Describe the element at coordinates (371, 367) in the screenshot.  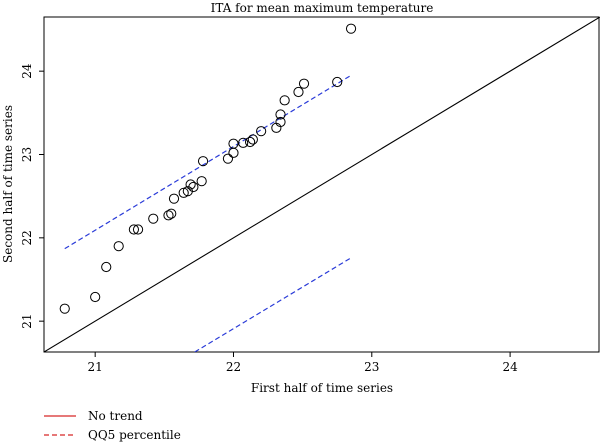
I see `x-tick-label: 23` at that location.